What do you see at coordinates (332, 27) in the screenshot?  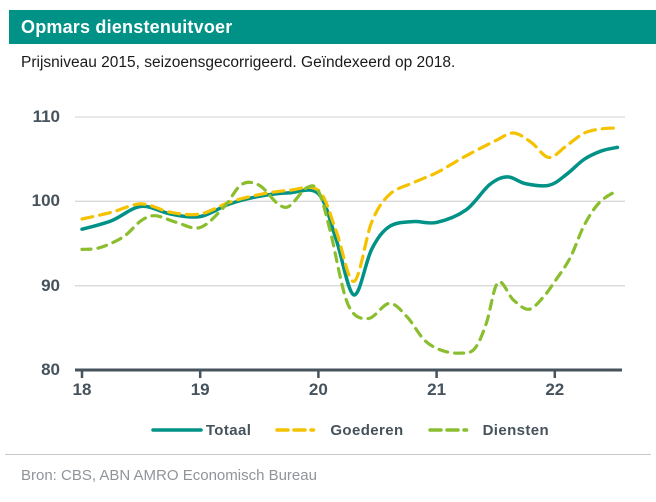 I see `title-bar: Opmars dienstenuitvoer` at bounding box center [332, 27].